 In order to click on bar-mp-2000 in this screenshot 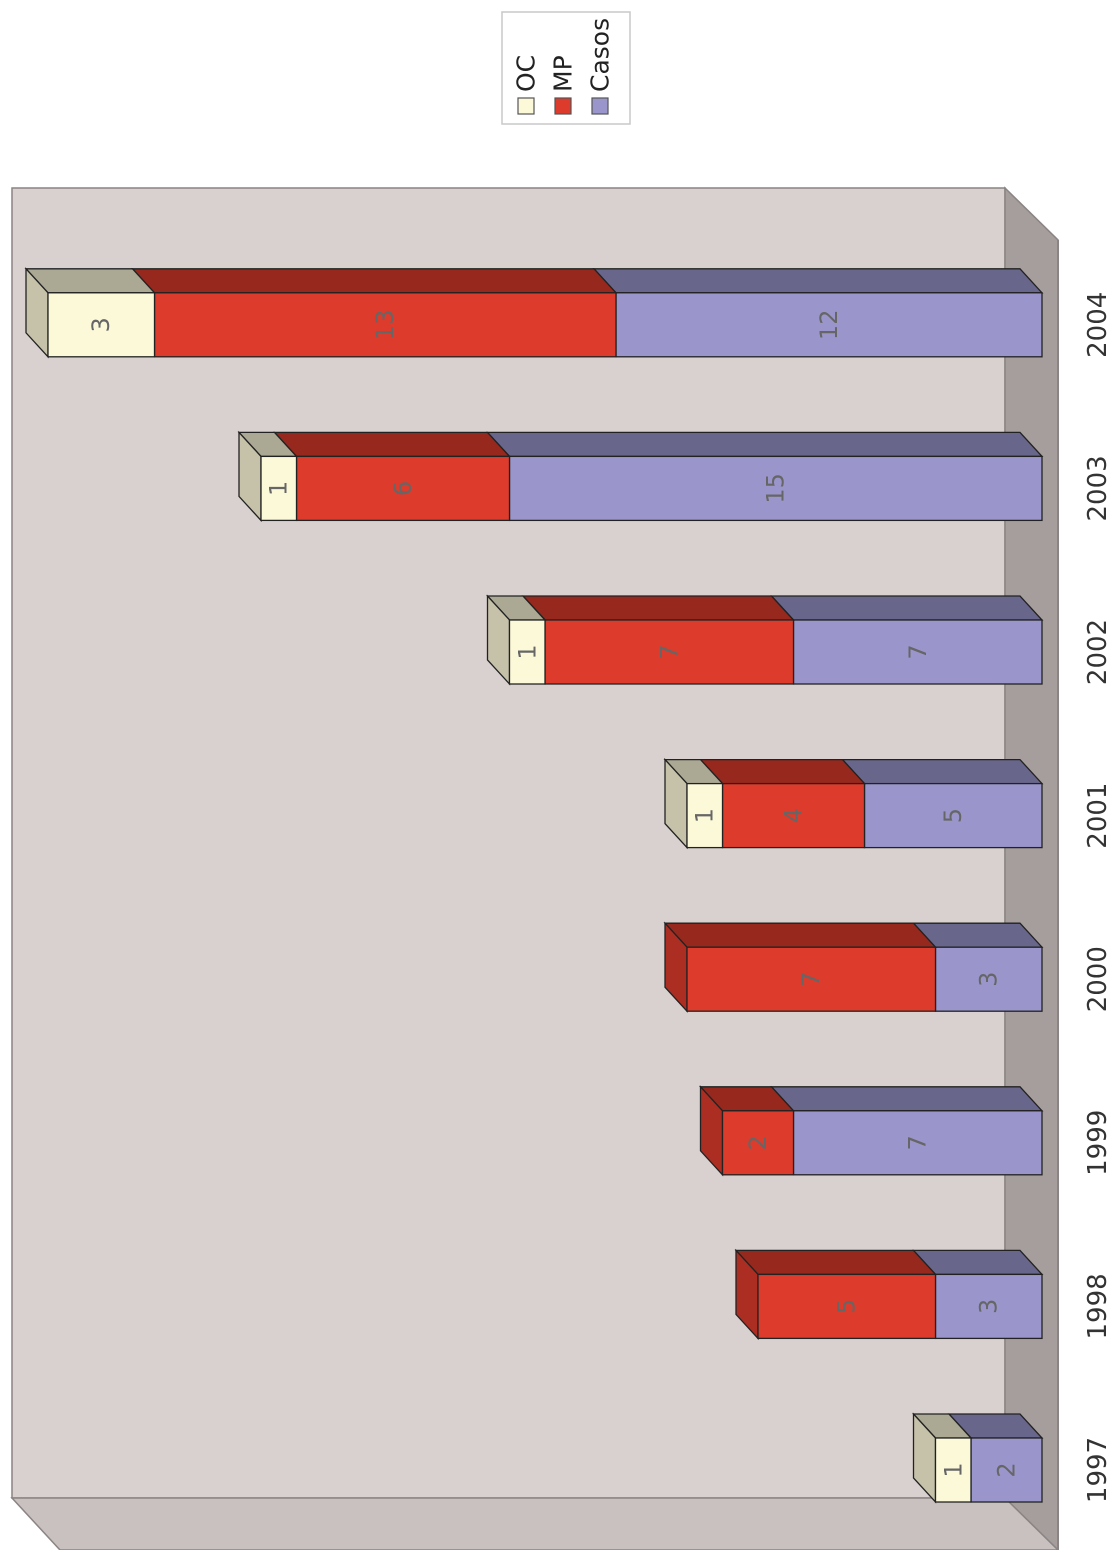, I will do `click(811, 979)`.